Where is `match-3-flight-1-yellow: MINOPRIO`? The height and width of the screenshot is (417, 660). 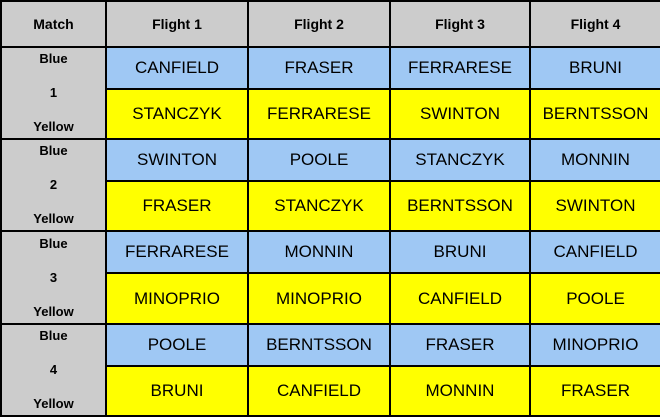
match-3-flight-1-yellow: MINOPRIO is located at coordinates (177, 298).